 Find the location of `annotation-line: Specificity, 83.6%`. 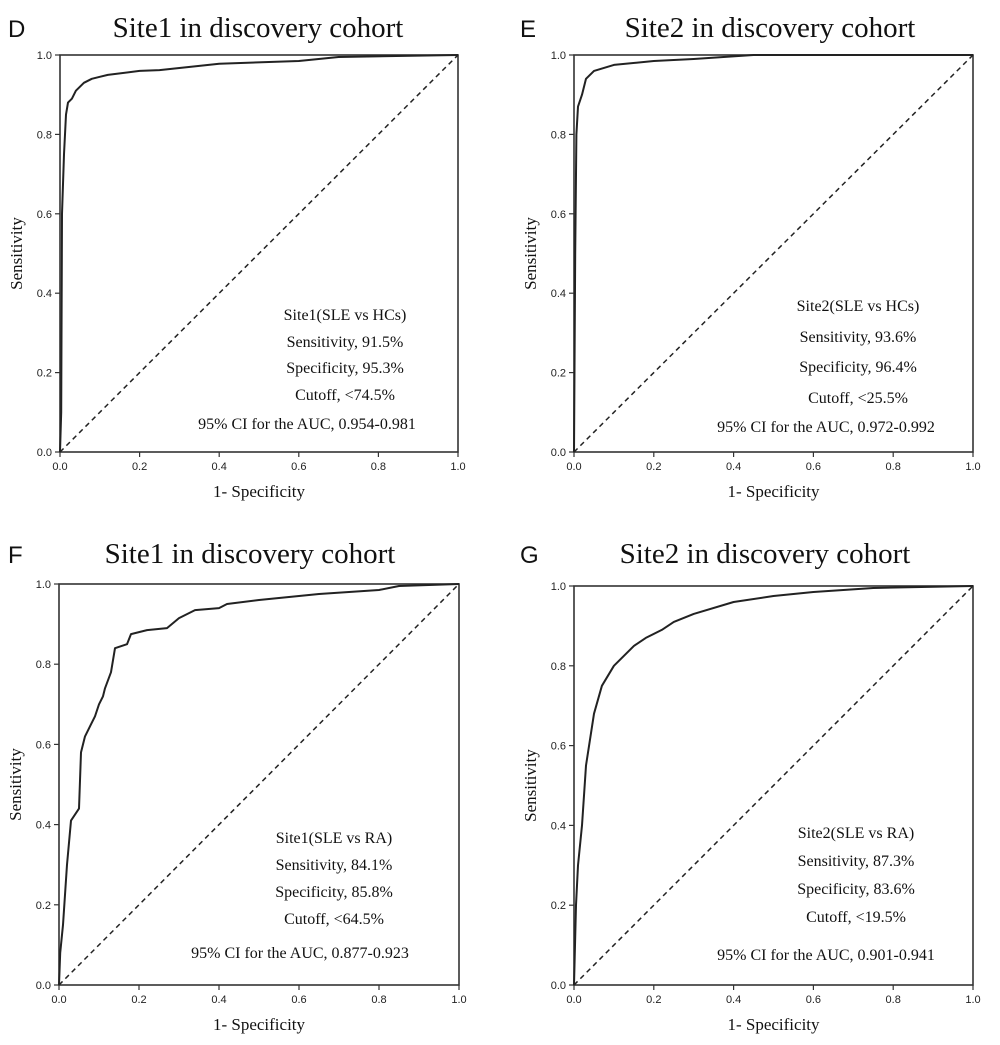

annotation-line: Specificity, 83.6% is located at coordinates (856, 889).